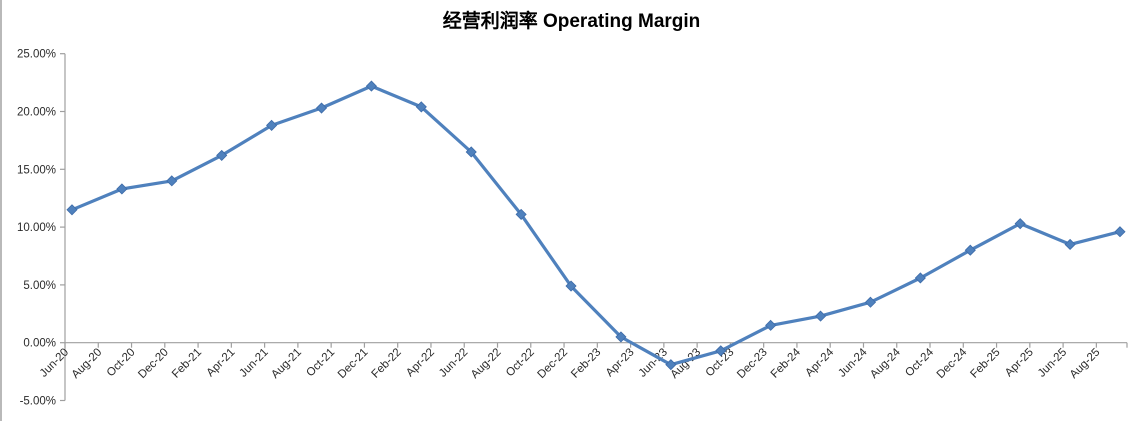 The height and width of the screenshot is (421, 1143). What do you see at coordinates (36, 113) in the screenshot?
I see `y-axis-label: 20.00%` at bounding box center [36, 113].